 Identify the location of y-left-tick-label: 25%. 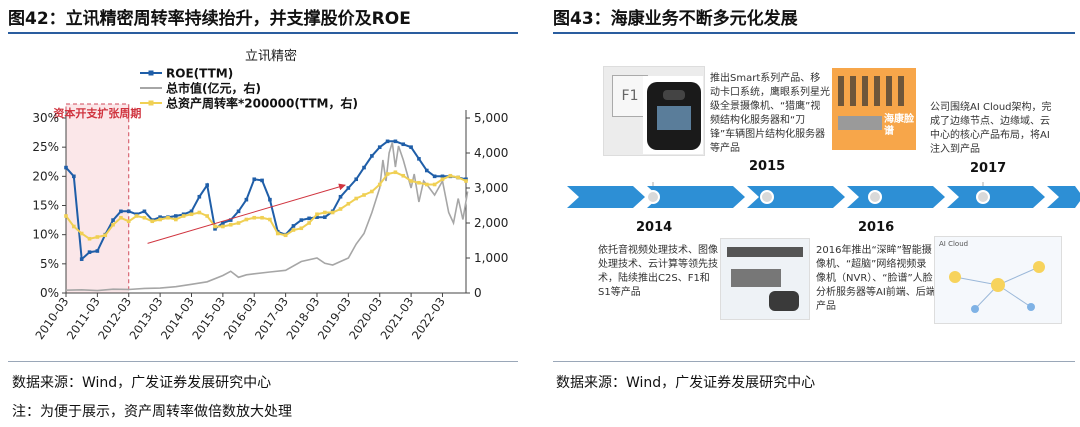
(45, 147).